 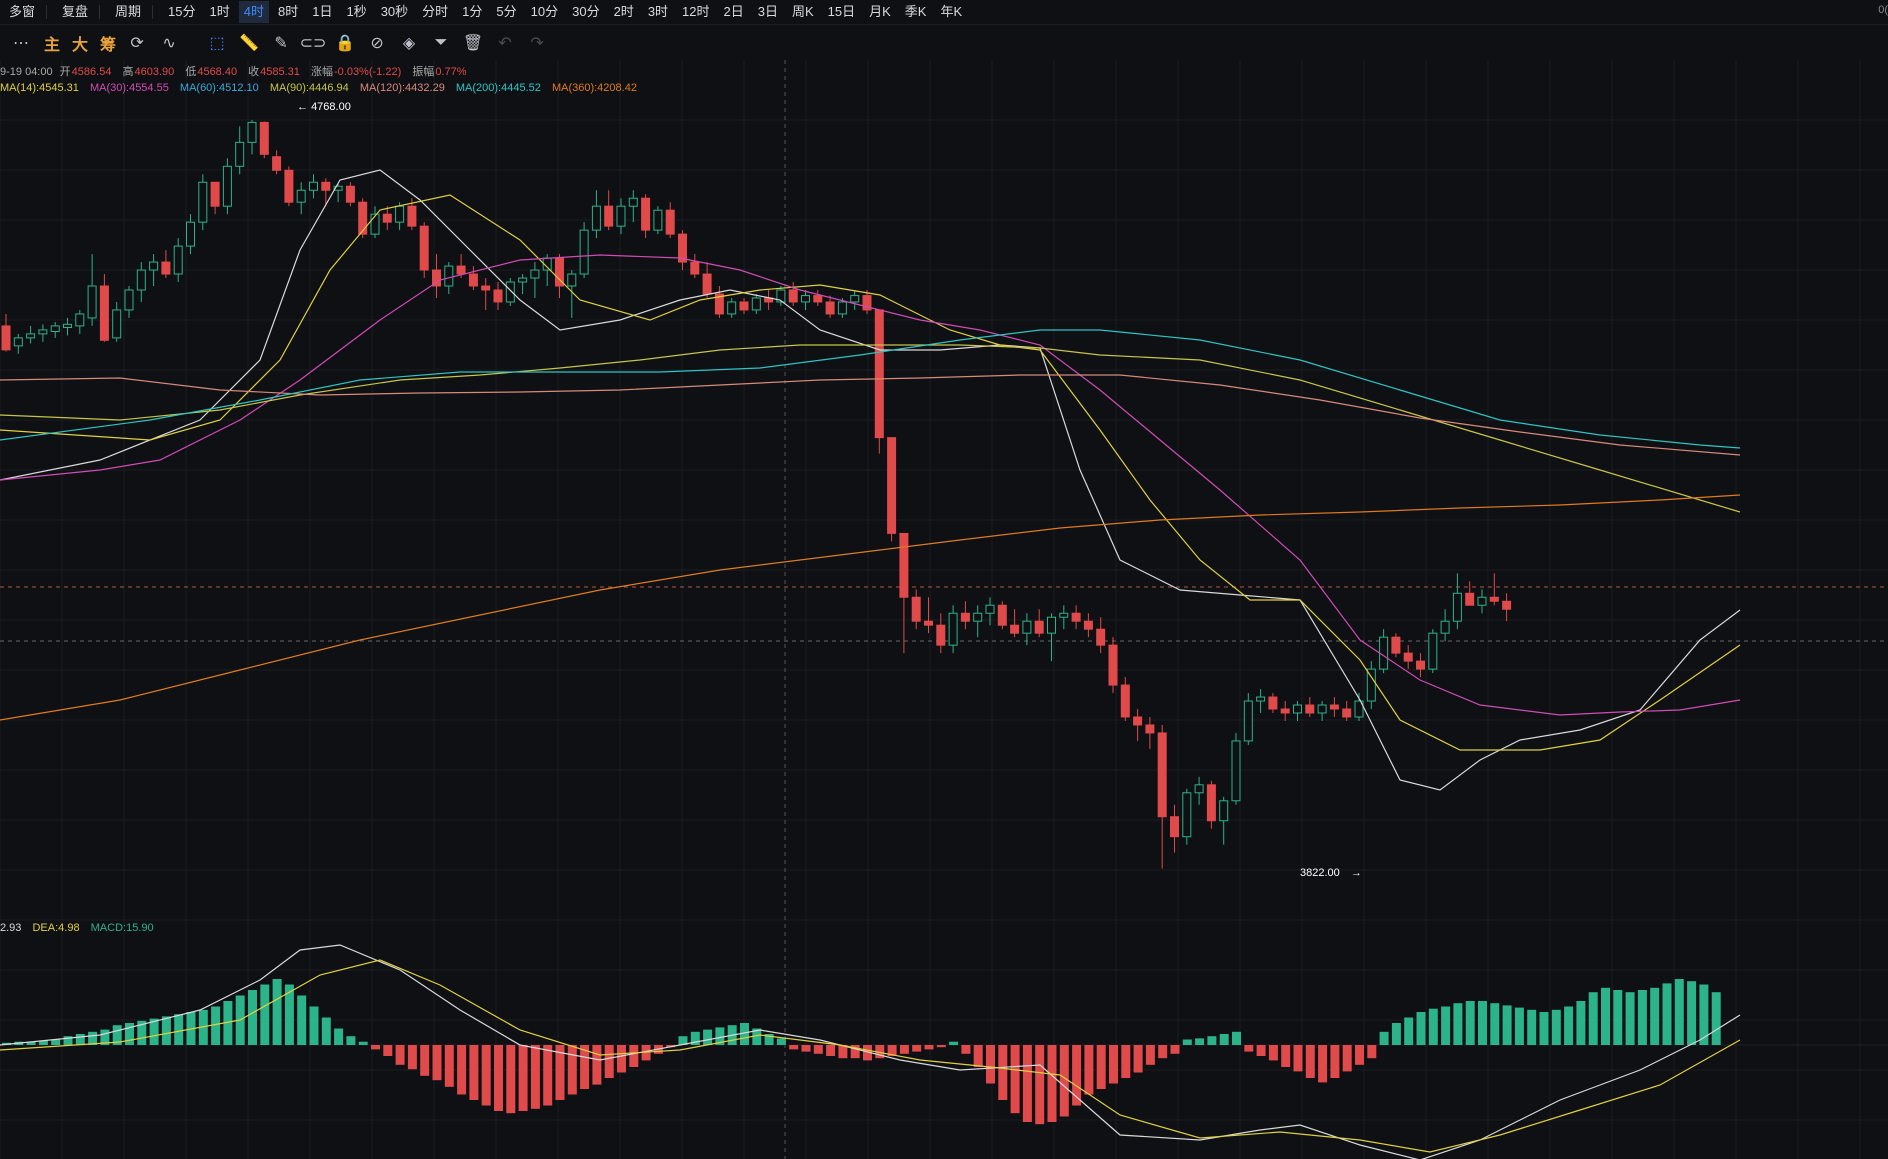 What do you see at coordinates (1883, 10) in the screenshot?
I see `right-edge-label: 0(` at bounding box center [1883, 10].